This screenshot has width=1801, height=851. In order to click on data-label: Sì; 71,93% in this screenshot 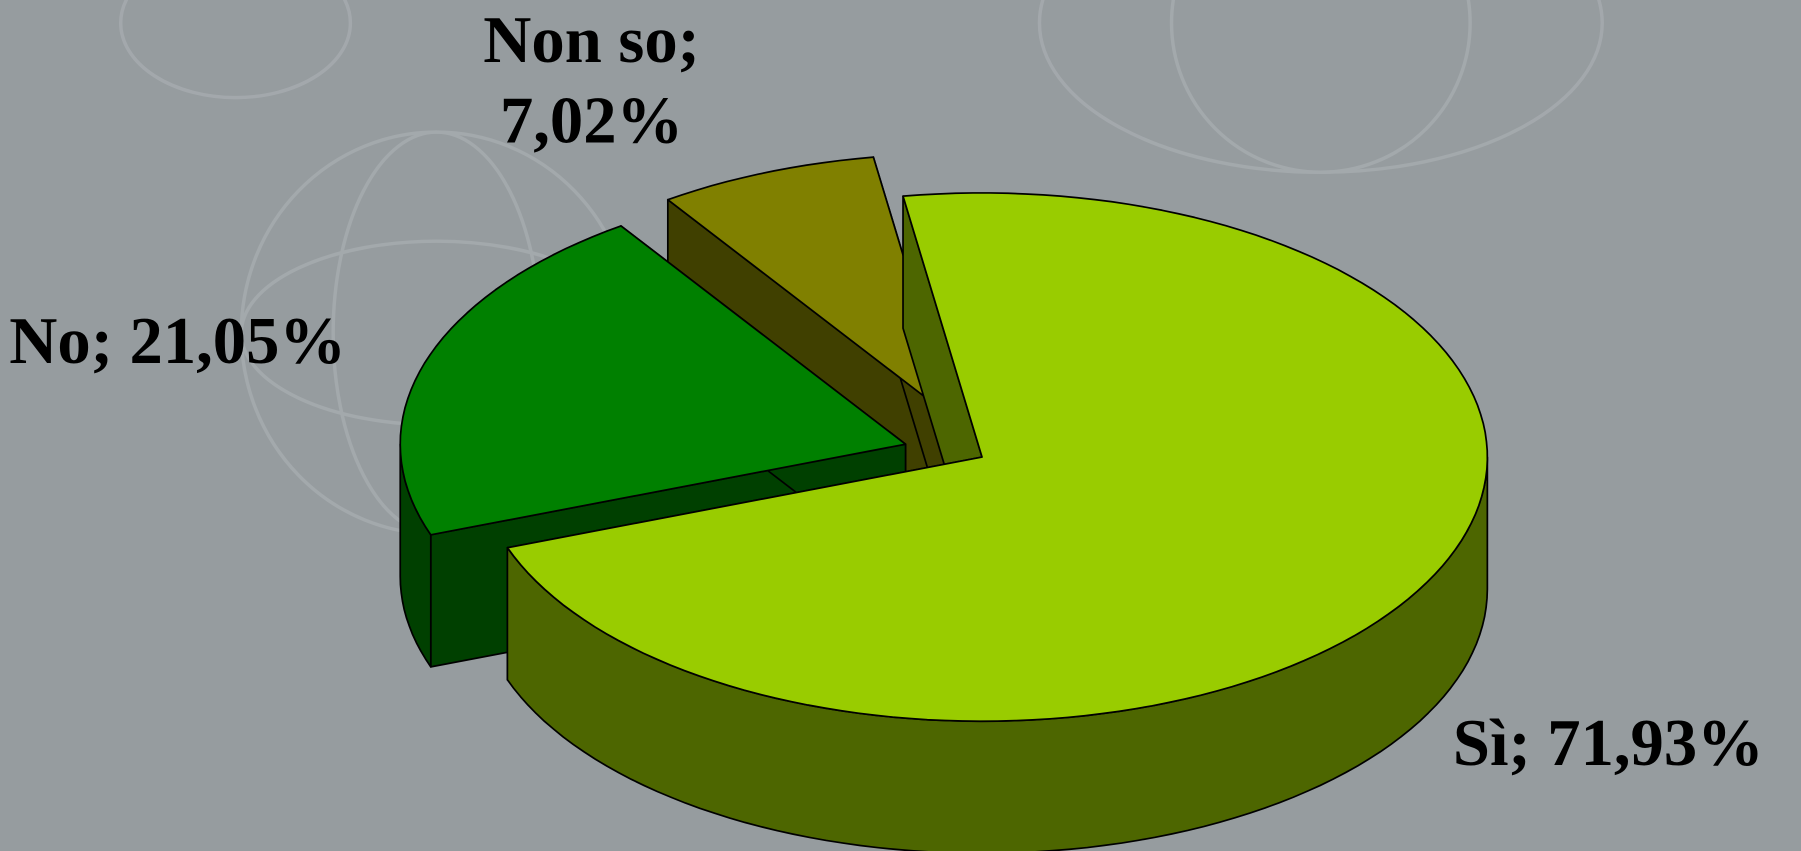, I will do `click(1608, 742)`.